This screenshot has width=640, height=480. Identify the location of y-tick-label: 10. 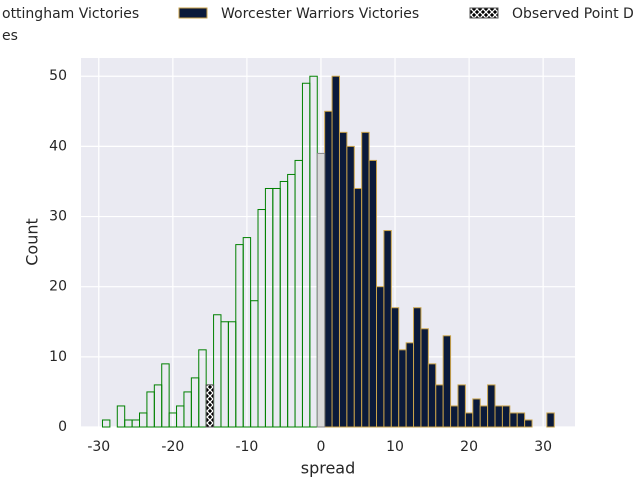
(58, 357).